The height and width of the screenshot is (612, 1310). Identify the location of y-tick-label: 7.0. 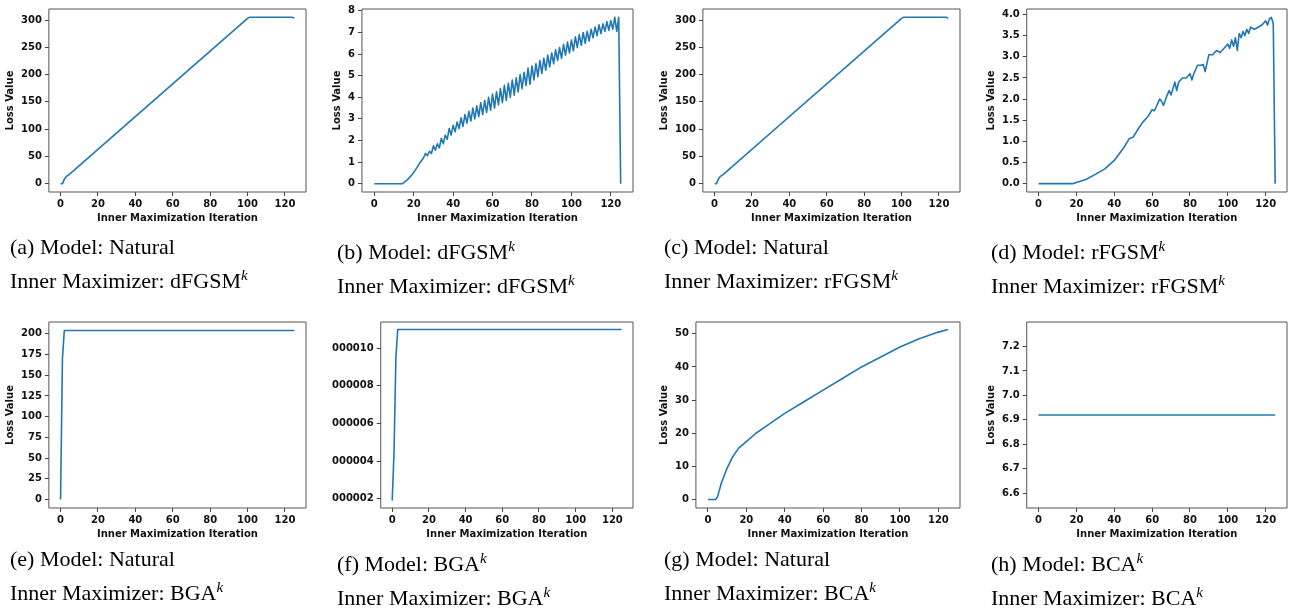
(1011, 395).